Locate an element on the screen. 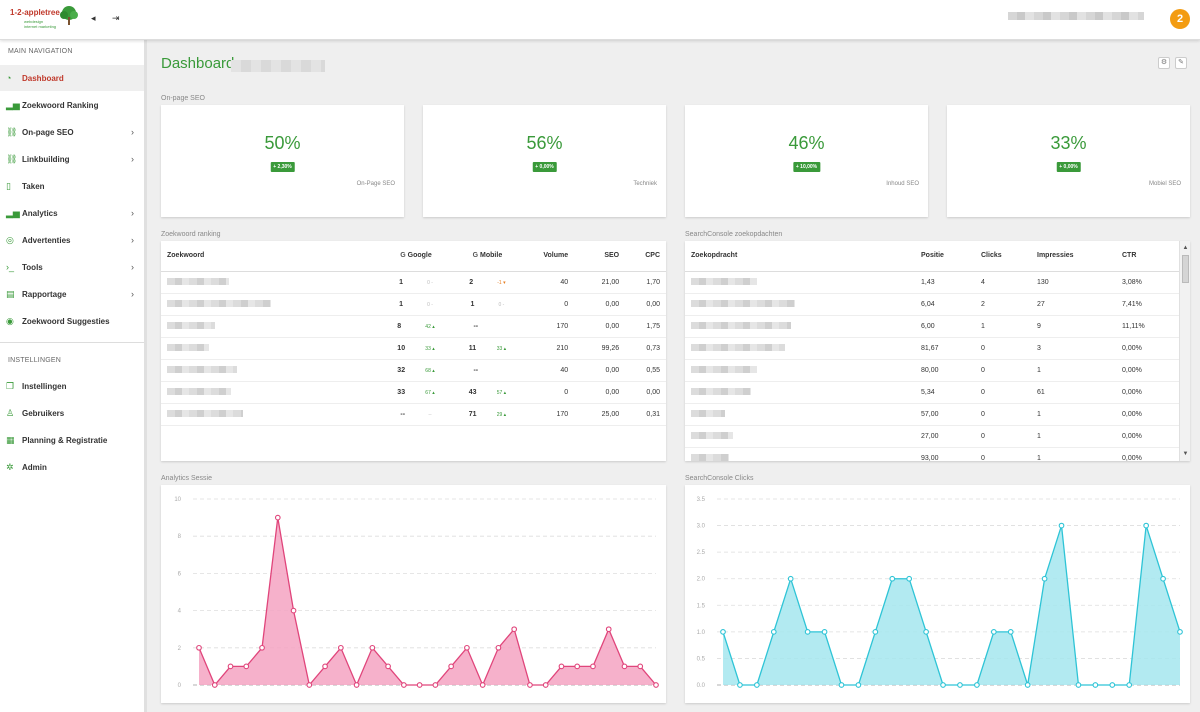 The image size is (1200, 712). notification-badge: 2 is located at coordinates (1180, 19).